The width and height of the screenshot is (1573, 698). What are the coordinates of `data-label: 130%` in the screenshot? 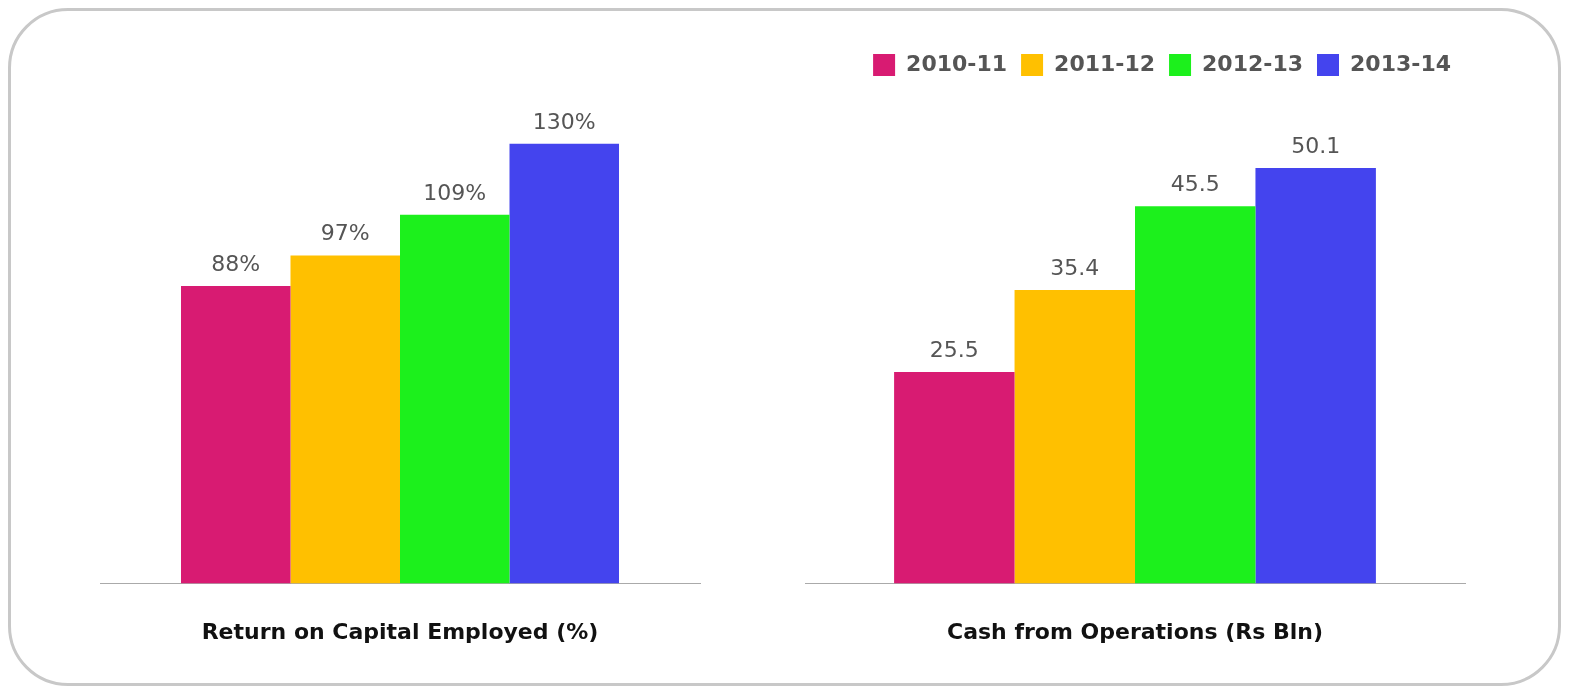 It's located at (564, 121).